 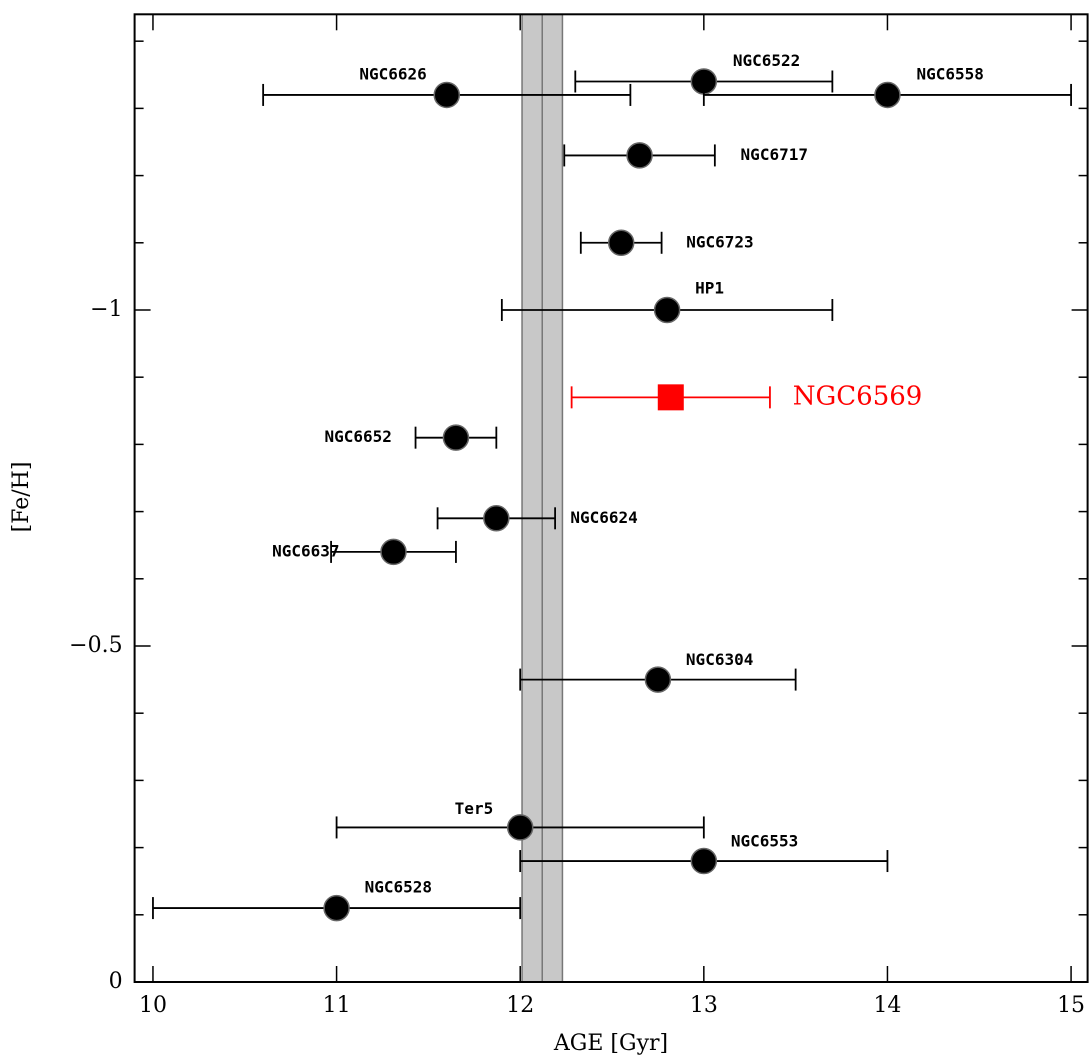 What do you see at coordinates (337, 1005) in the screenshot?
I see `x-tick-label: 11` at bounding box center [337, 1005].